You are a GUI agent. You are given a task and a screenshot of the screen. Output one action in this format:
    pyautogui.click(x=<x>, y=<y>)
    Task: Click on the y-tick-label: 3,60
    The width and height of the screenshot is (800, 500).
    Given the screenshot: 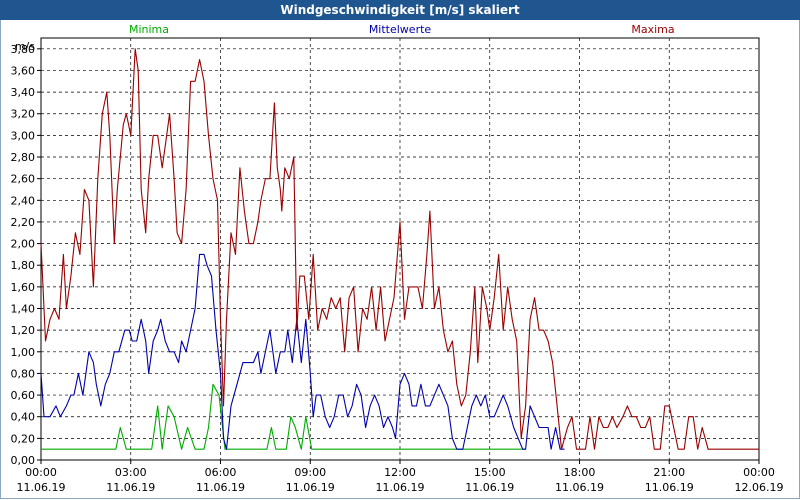 What is the action you would take?
    pyautogui.click(x=23, y=70)
    